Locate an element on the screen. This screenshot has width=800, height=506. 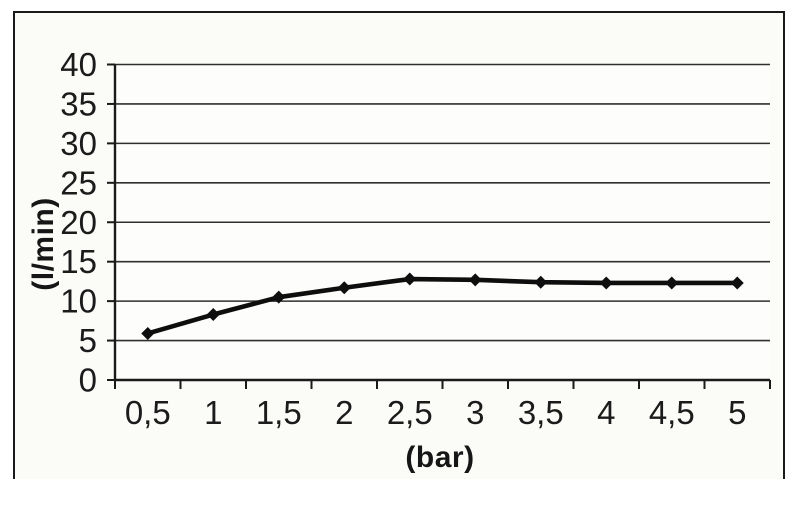
y-tick-label: 5 is located at coordinates (88, 340).